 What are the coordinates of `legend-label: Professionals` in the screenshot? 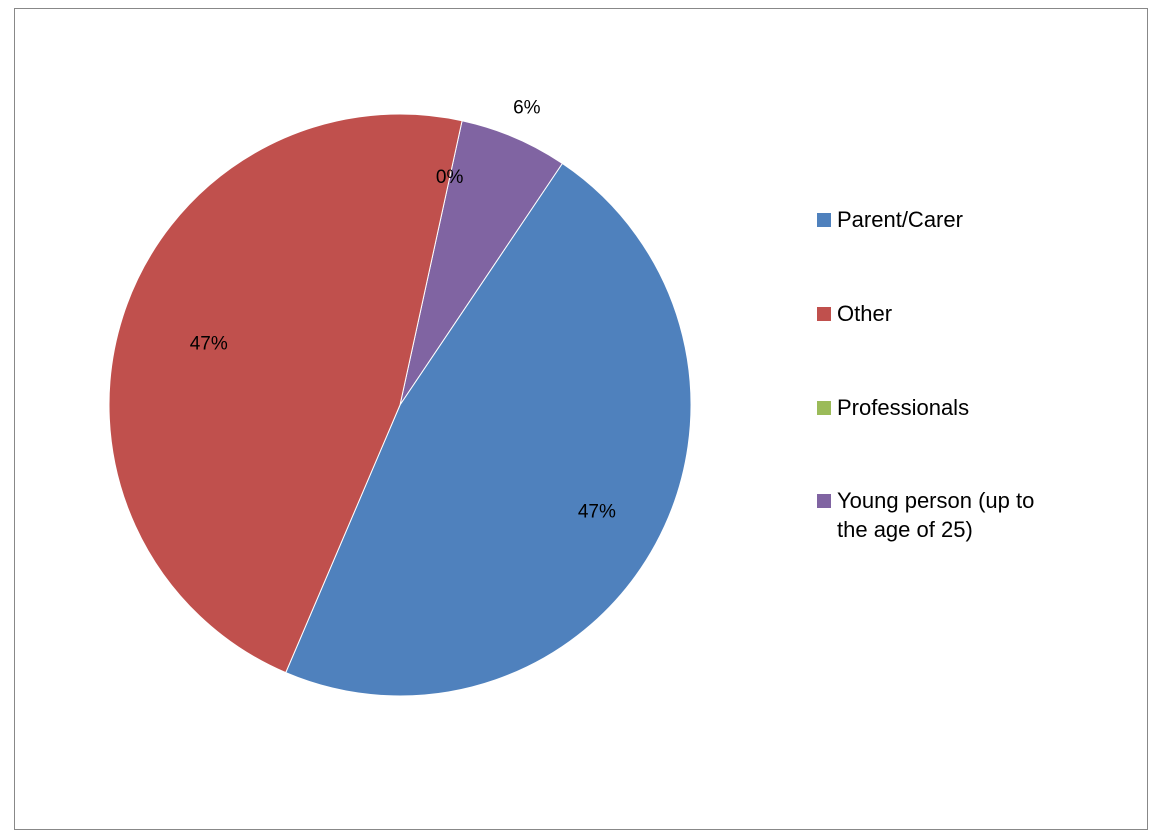 It's located at (903, 407).